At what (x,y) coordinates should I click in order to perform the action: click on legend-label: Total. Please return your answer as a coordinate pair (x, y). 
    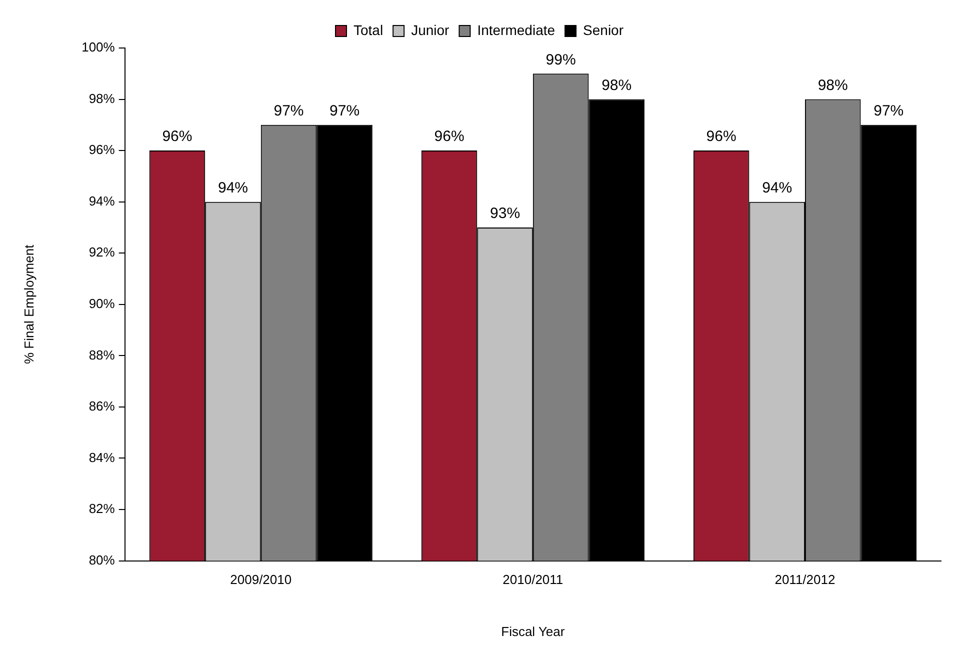
    Looking at the image, I should click on (369, 30).